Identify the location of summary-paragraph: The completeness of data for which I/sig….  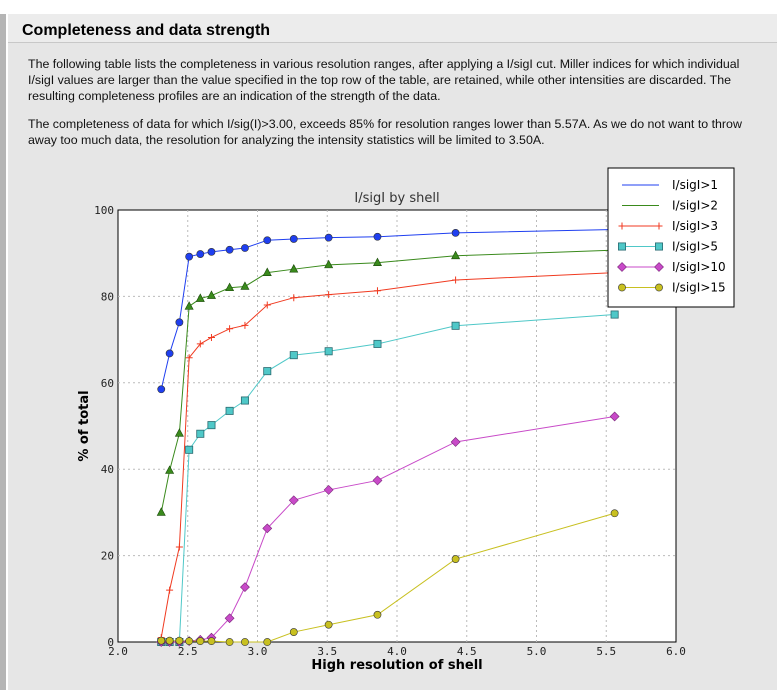
(385, 132).